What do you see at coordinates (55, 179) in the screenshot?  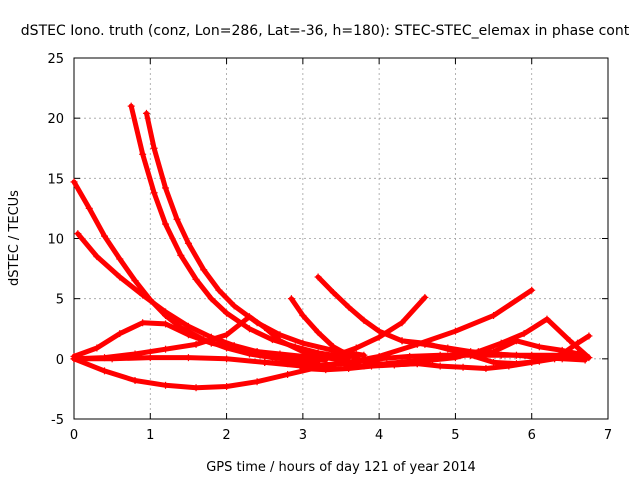 I see `y-tick-label: 15` at bounding box center [55, 179].